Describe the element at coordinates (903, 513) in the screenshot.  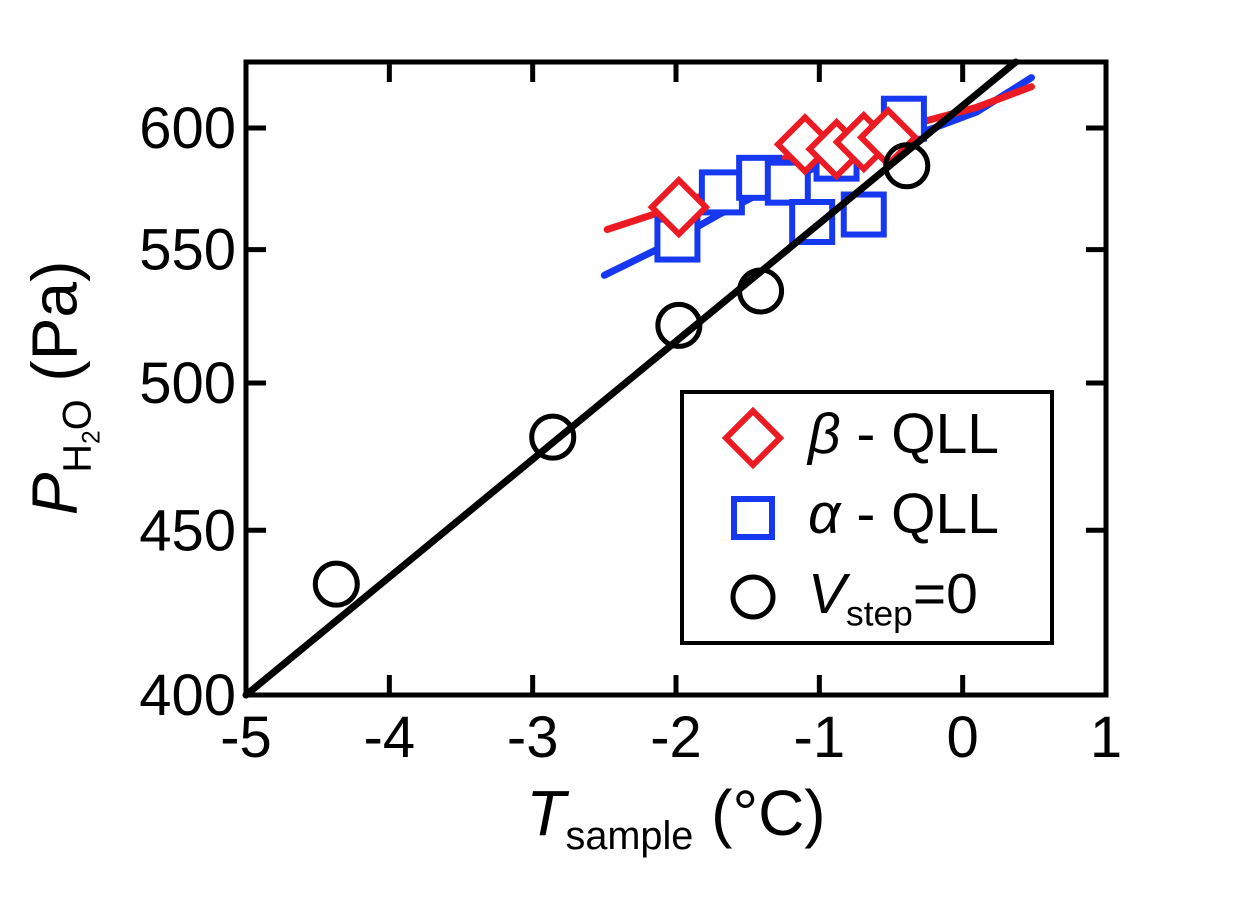
I see `legend-label-alpha-qll: α - QLL` at that location.